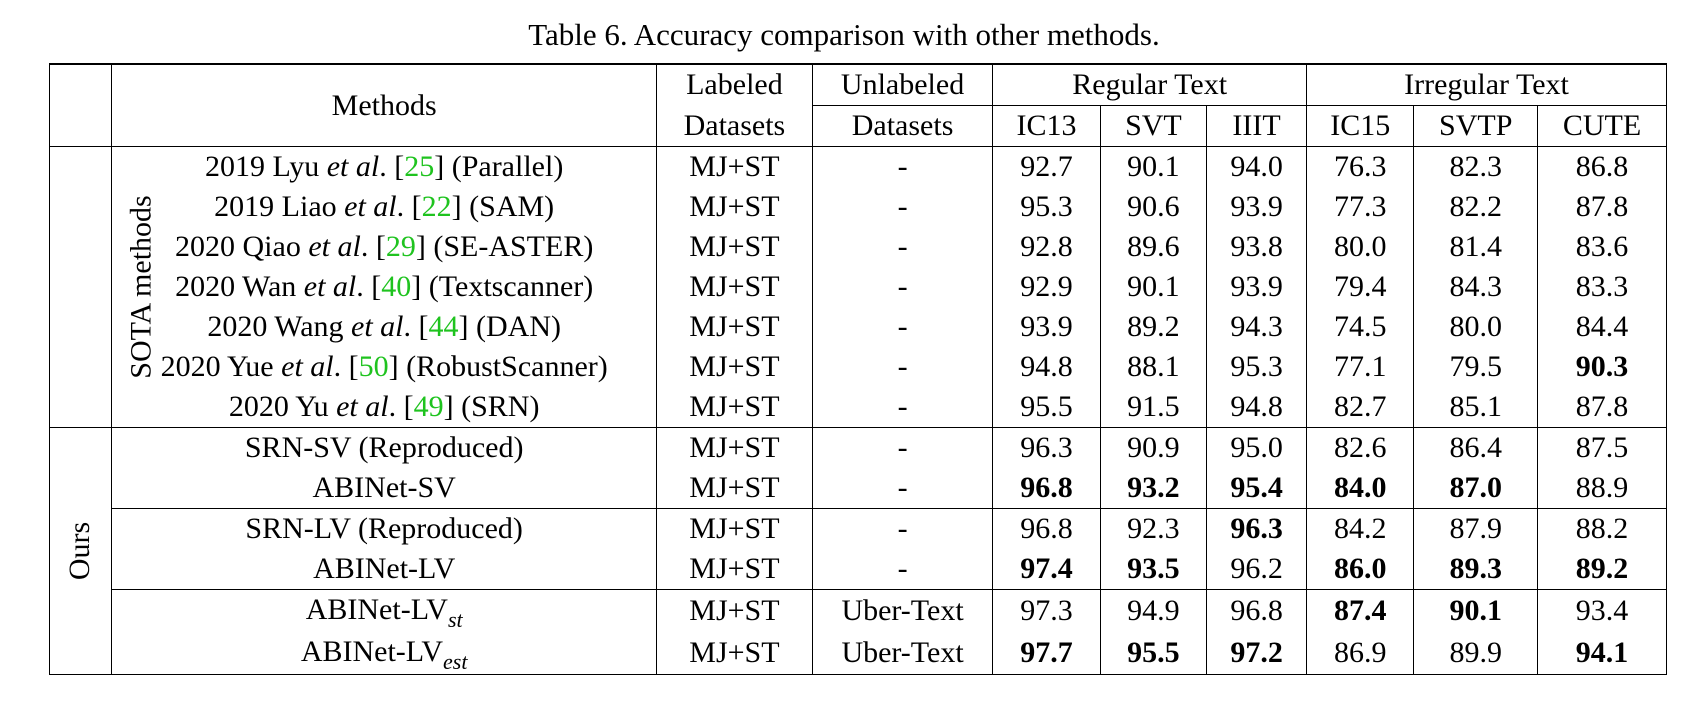 This screenshot has width=1688, height=706. What do you see at coordinates (1154, 207) in the screenshot?
I see `value-cell: 90.6` at bounding box center [1154, 207].